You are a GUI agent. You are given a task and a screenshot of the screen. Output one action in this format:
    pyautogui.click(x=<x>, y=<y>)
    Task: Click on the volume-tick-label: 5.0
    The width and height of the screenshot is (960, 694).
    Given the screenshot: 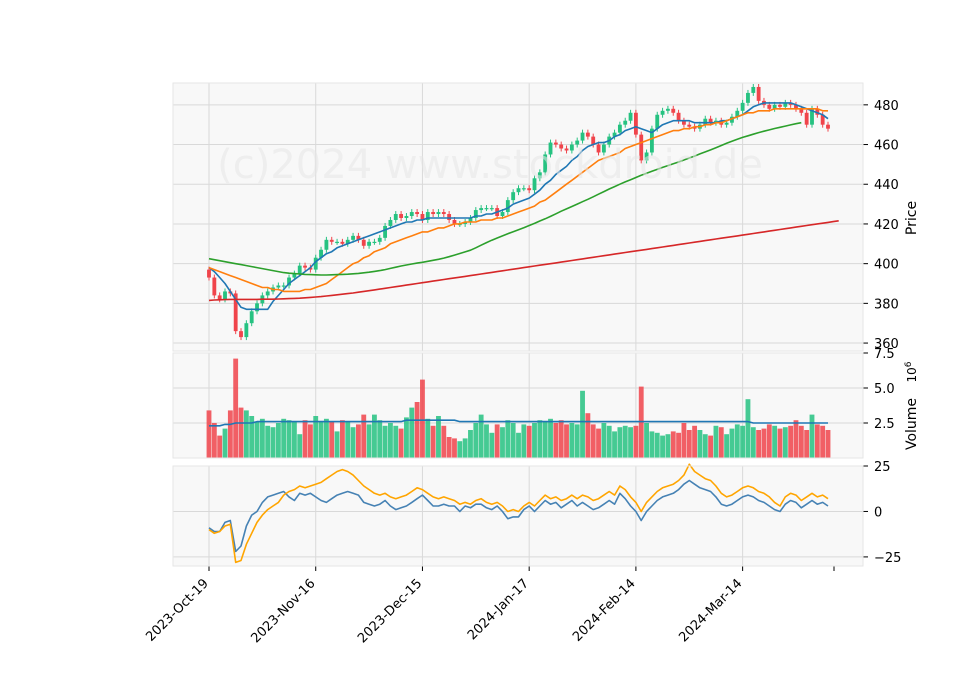 What is the action you would take?
    pyautogui.click(x=884, y=389)
    